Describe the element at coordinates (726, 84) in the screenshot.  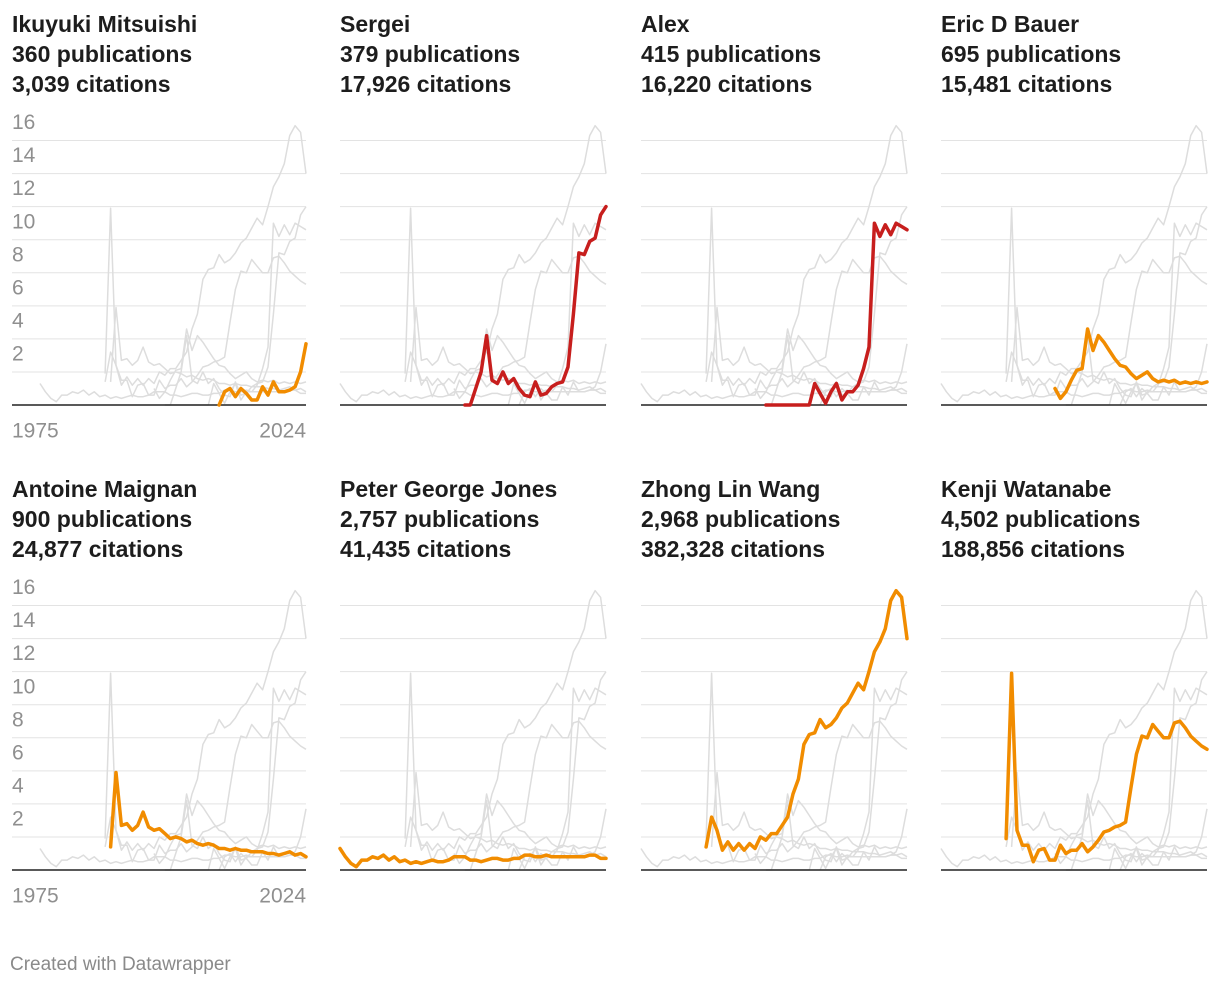
I see `panel-citations: 16,220 citations` at that location.